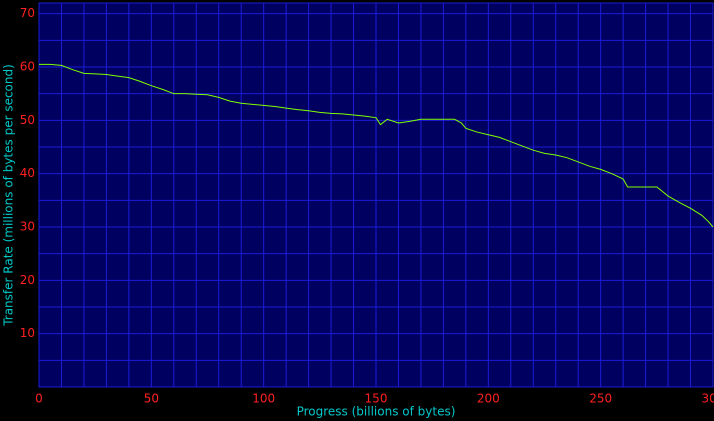 Image resolution: width=714 pixels, height=421 pixels. I want to click on x-tick-label: 50, so click(151, 399).